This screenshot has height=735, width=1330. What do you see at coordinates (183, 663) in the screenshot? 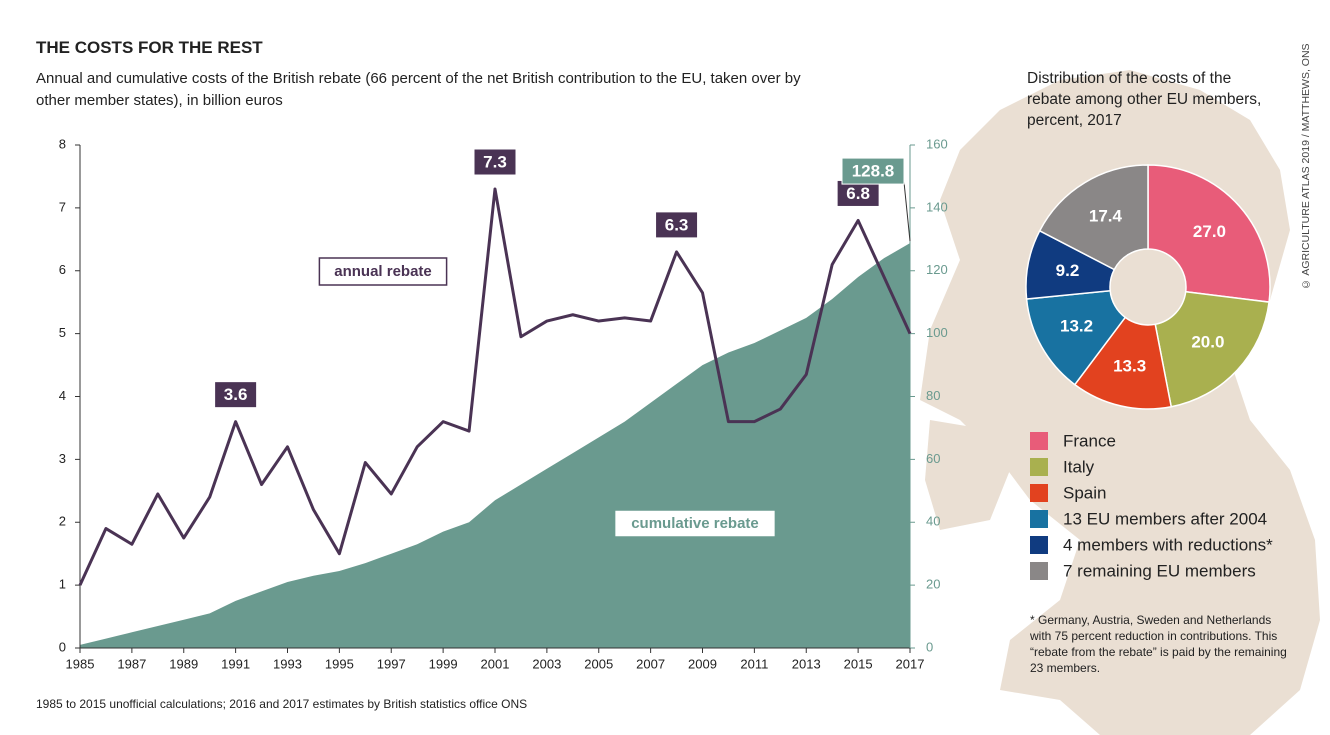
I see `x-tick-label: 1989` at bounding box center [183, 663].